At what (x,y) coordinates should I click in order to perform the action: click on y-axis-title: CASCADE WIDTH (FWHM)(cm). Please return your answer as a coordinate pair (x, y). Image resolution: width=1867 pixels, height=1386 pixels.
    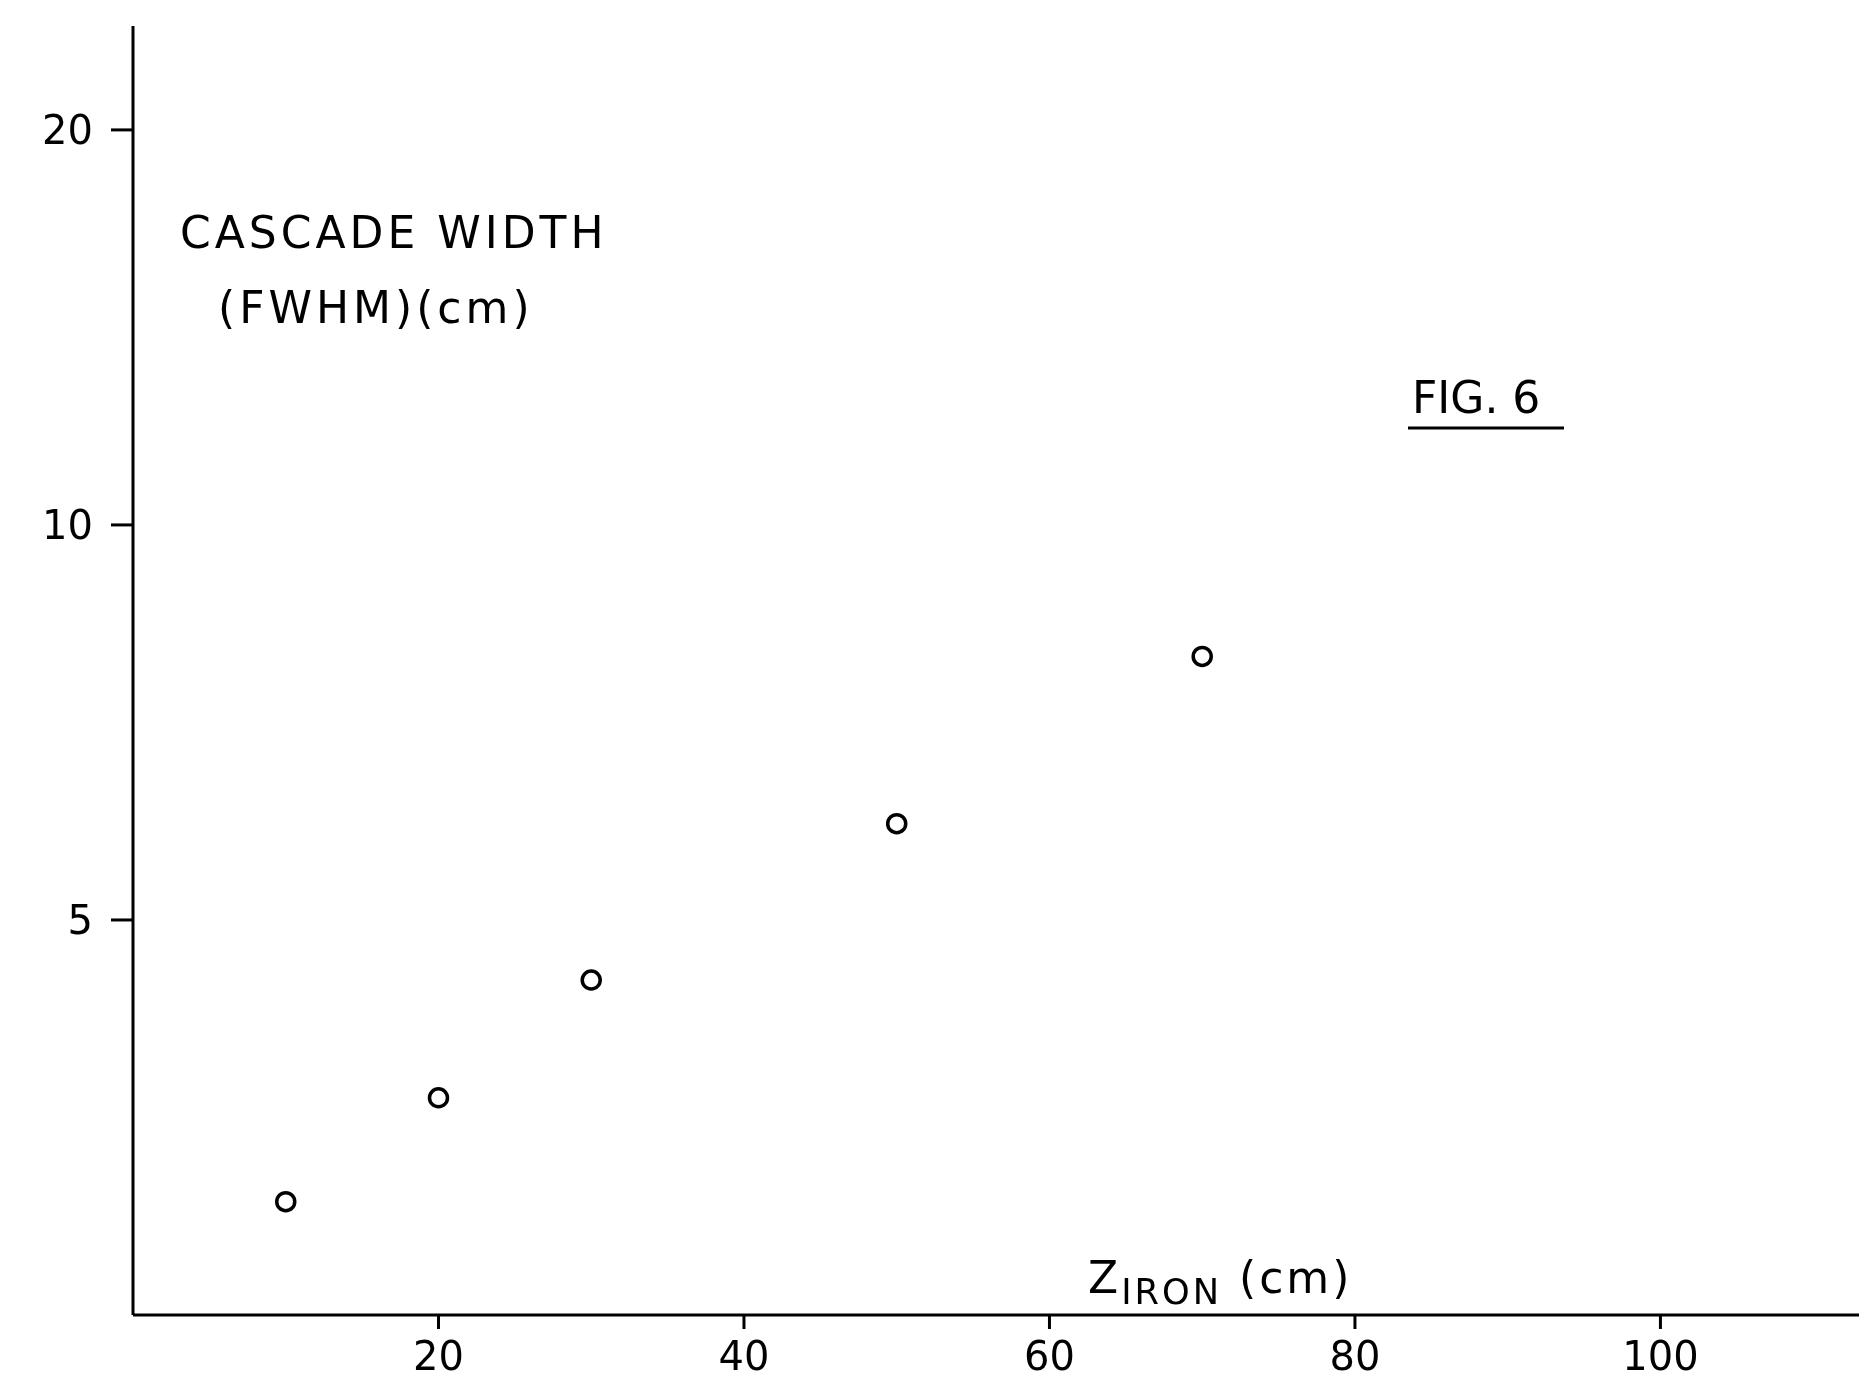
    Looking at the image, I should click on (394, 270).